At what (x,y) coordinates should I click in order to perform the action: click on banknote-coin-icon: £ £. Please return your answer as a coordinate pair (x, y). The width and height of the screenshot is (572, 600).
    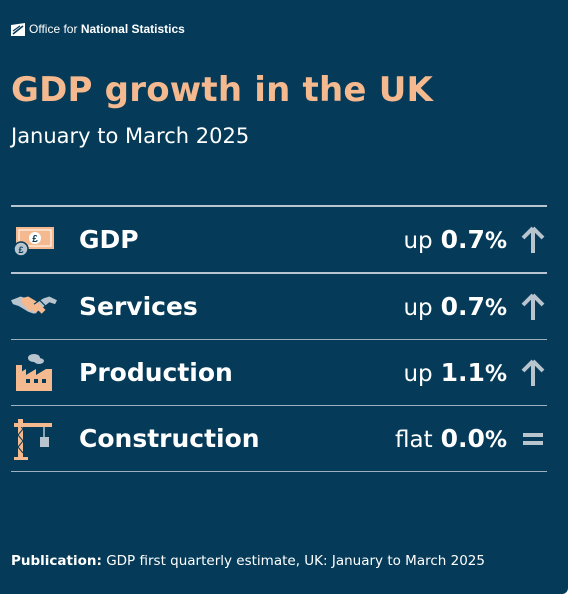
    Looking at the image, I should click on (34, 240).